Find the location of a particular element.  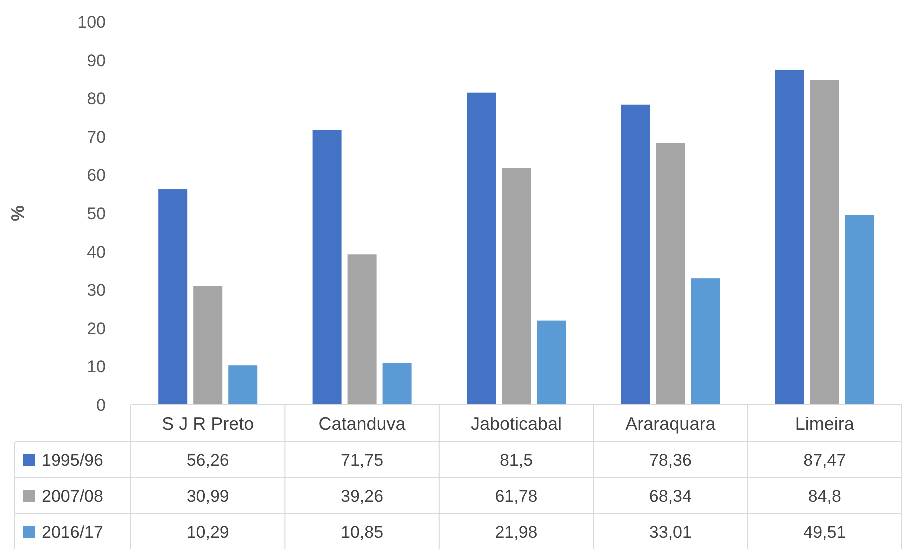

data-label: 84,8 is located at coordinates (825, 496).